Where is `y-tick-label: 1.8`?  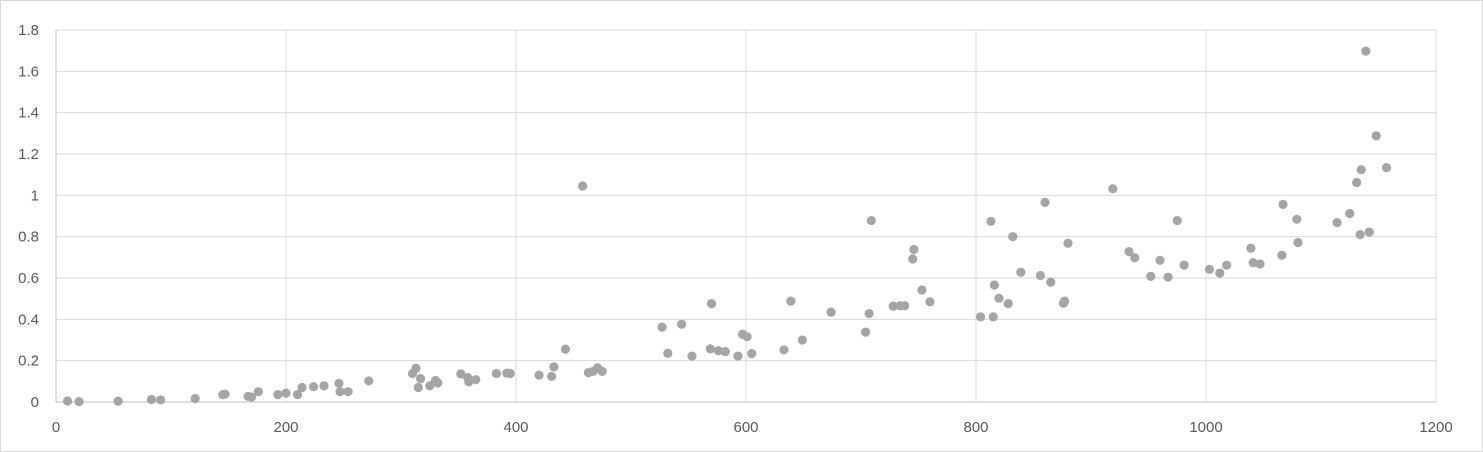 y-tick-label: 1.8 is located at coordinates (28, 30).